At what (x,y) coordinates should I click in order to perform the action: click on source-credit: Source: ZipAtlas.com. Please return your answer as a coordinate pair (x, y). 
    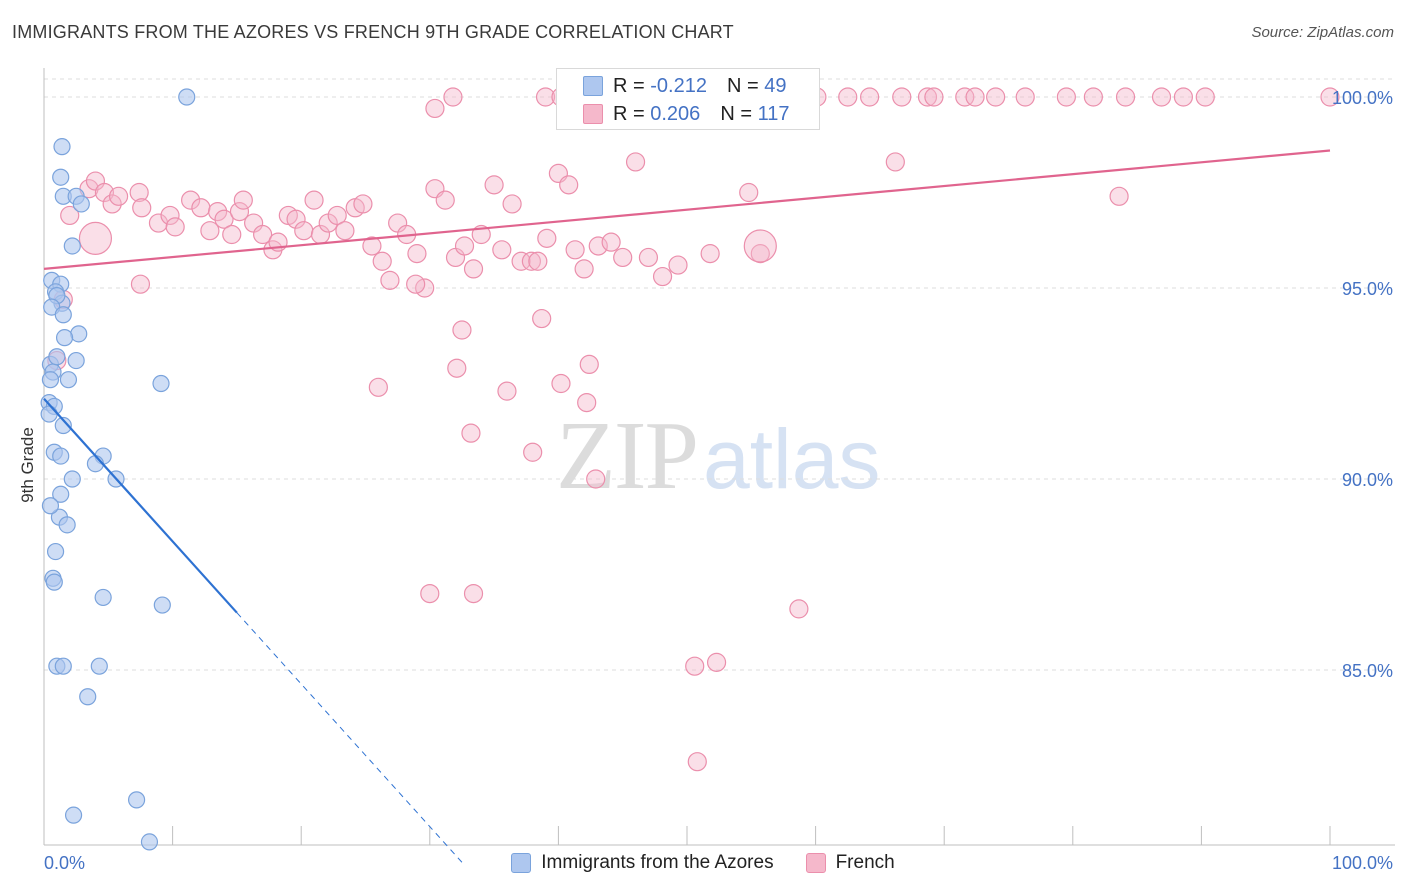
    Looking at the image, I should click on (1322, 32).